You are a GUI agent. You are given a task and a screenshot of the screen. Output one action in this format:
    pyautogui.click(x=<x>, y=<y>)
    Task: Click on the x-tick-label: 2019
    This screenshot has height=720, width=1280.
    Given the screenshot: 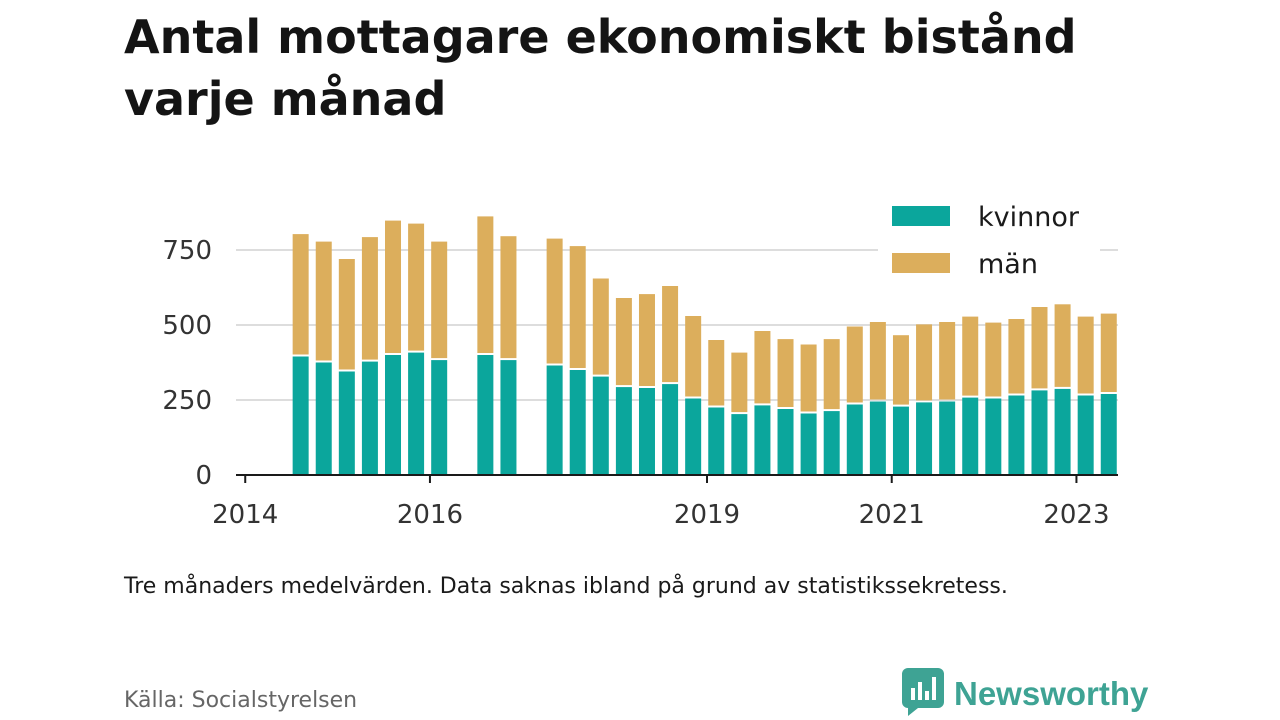 What is the action you would take?
    pyautogui.click(x=707, y=515)
    